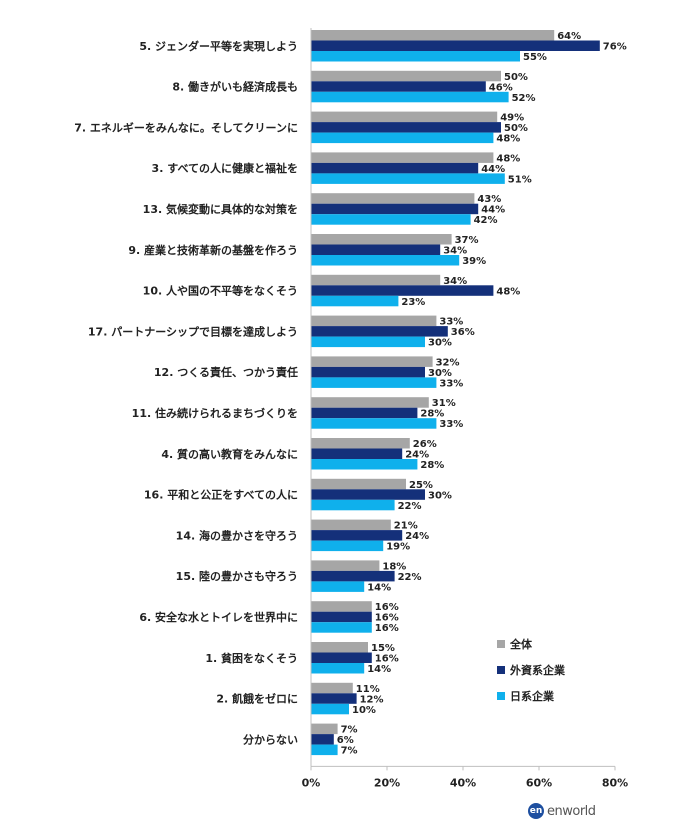 This screenshot has width=680, height=839. I want to click on data-label: 32%, so click(448, 362).